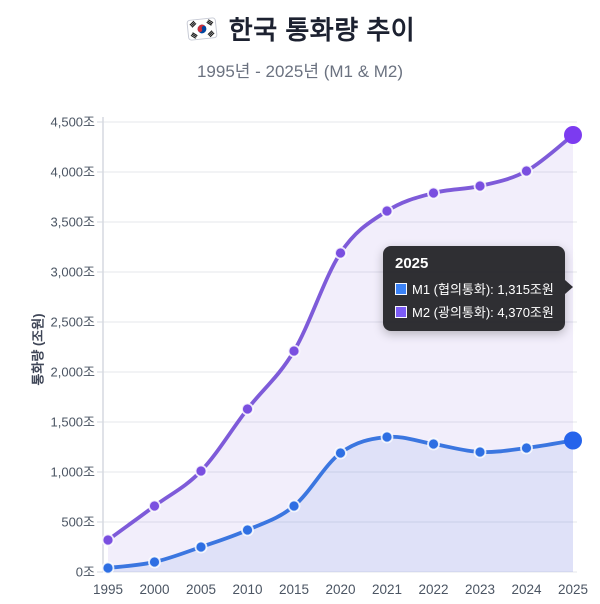 This screenshot has width=600, height=604. I want to click on y-tick-label: 1,000조, so click(73, 472).